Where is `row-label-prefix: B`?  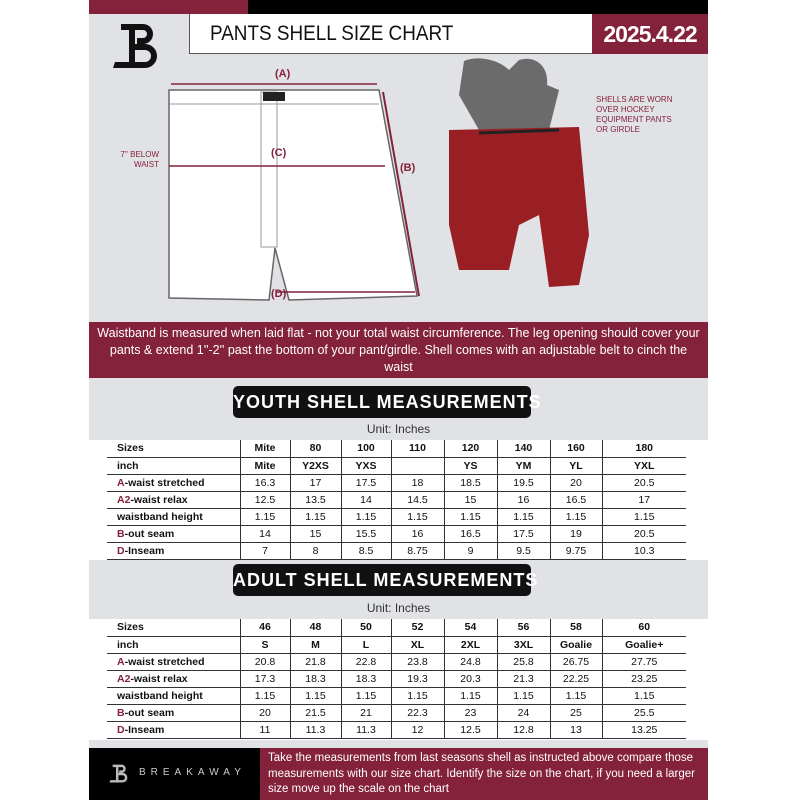 row-label-prefix: B is located at coordinates (121, 712).